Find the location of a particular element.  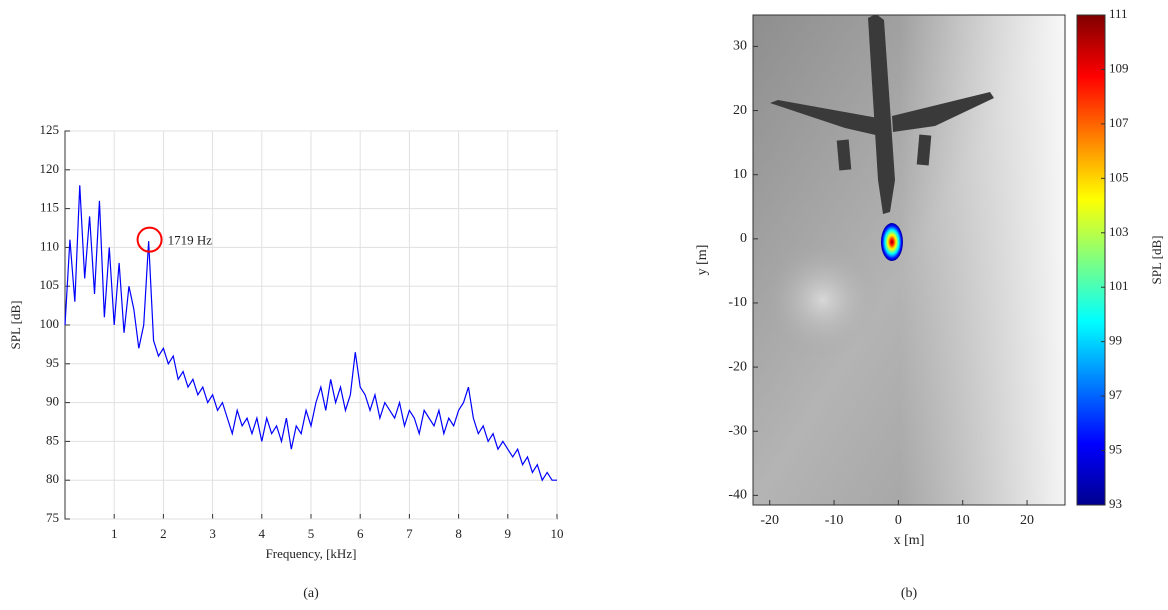

x-tick-label: 7 is located at coordinates (409, 533).